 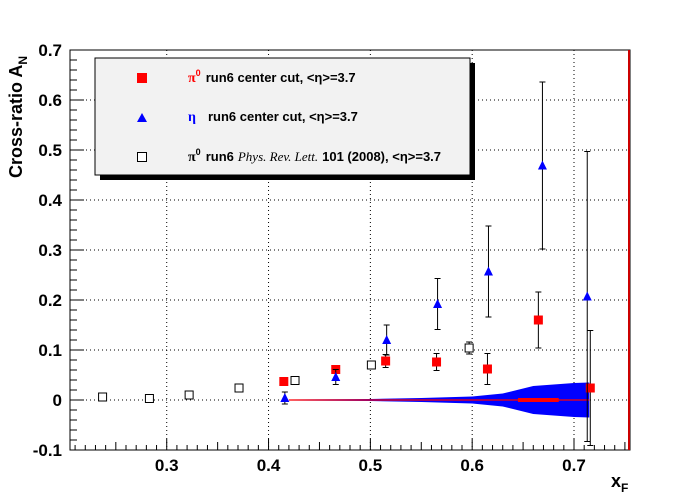 I want to click on x-tick-label: 0.5, so click(x=371, y=465).